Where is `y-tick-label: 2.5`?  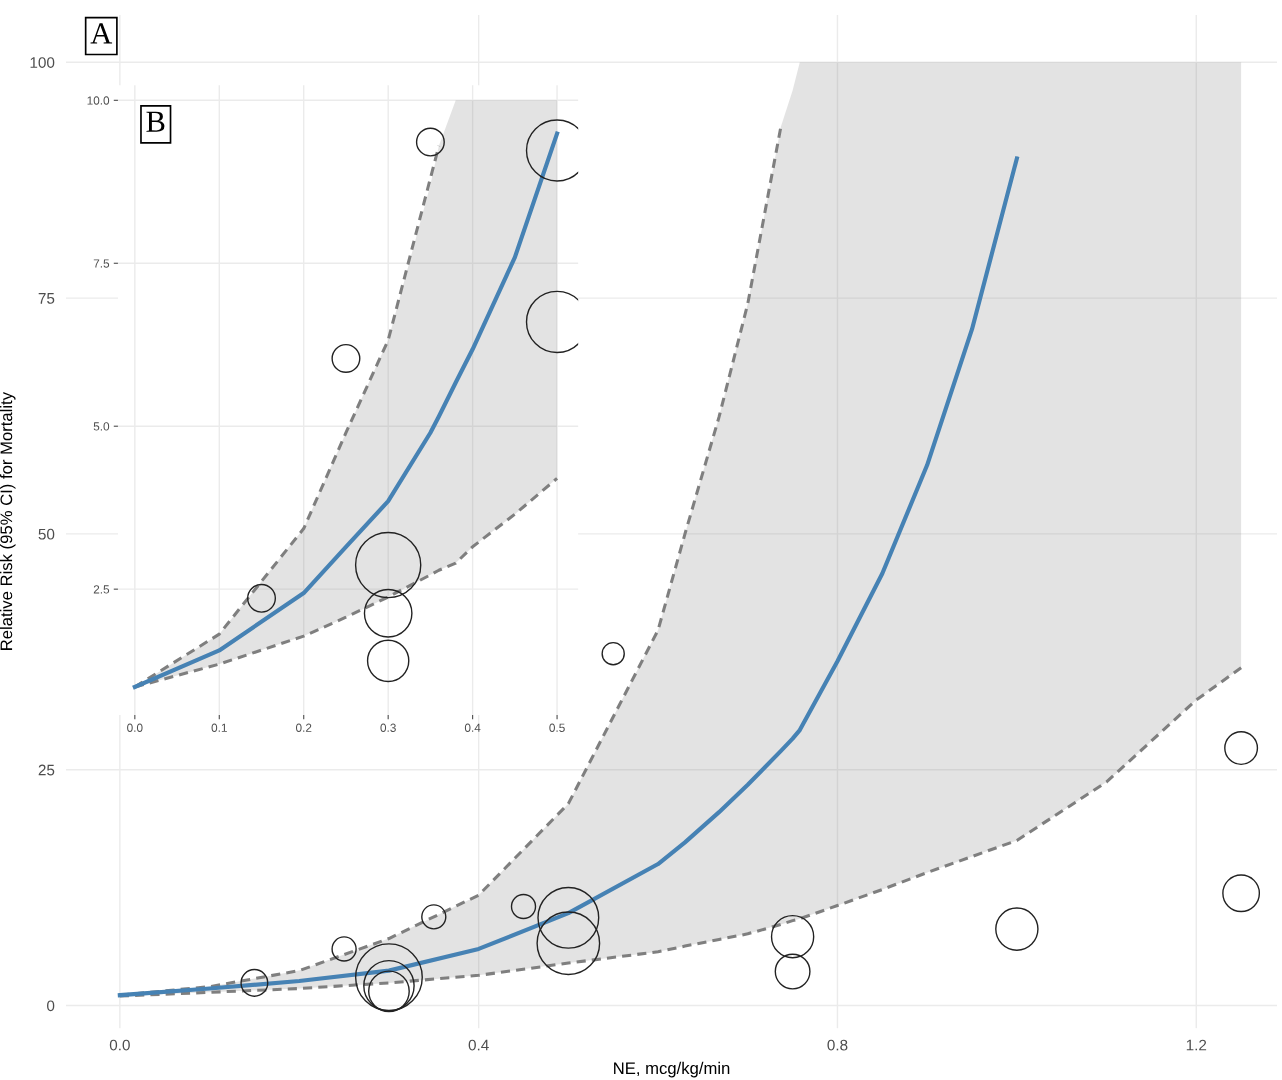
y-tick-label: 2.5 is located at coordinates (101, 589).